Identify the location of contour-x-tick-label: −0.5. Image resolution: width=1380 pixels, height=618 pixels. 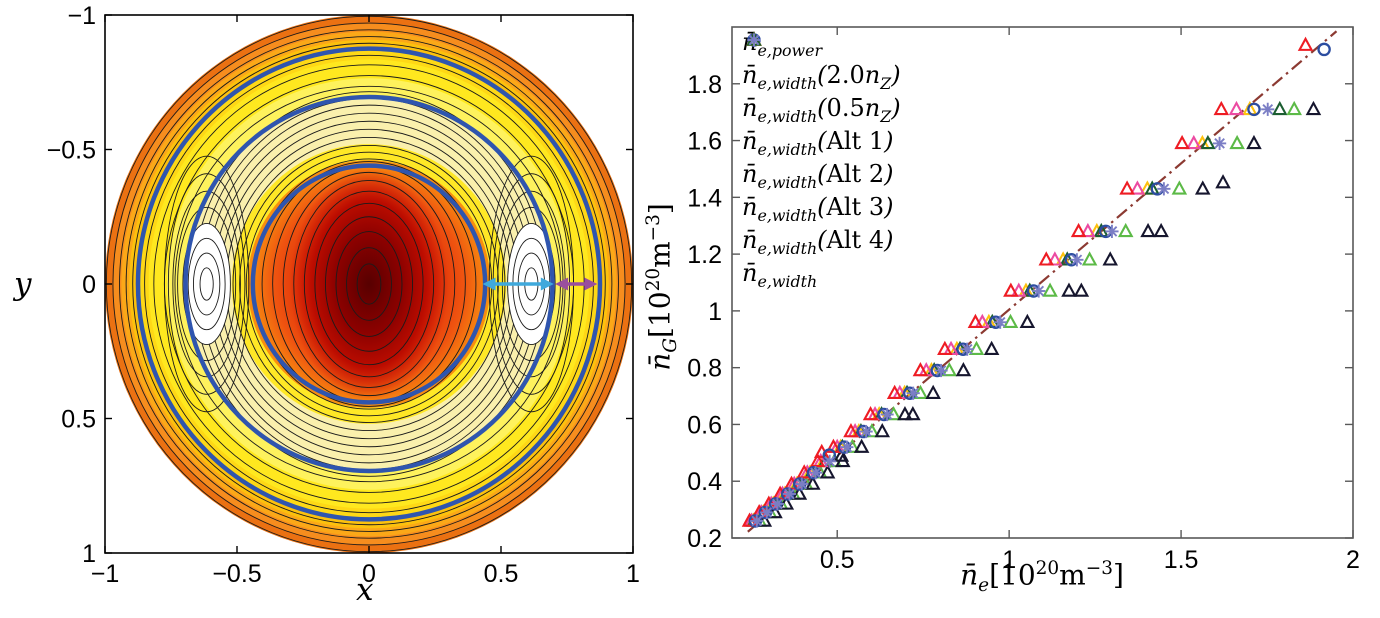
(236, 574).